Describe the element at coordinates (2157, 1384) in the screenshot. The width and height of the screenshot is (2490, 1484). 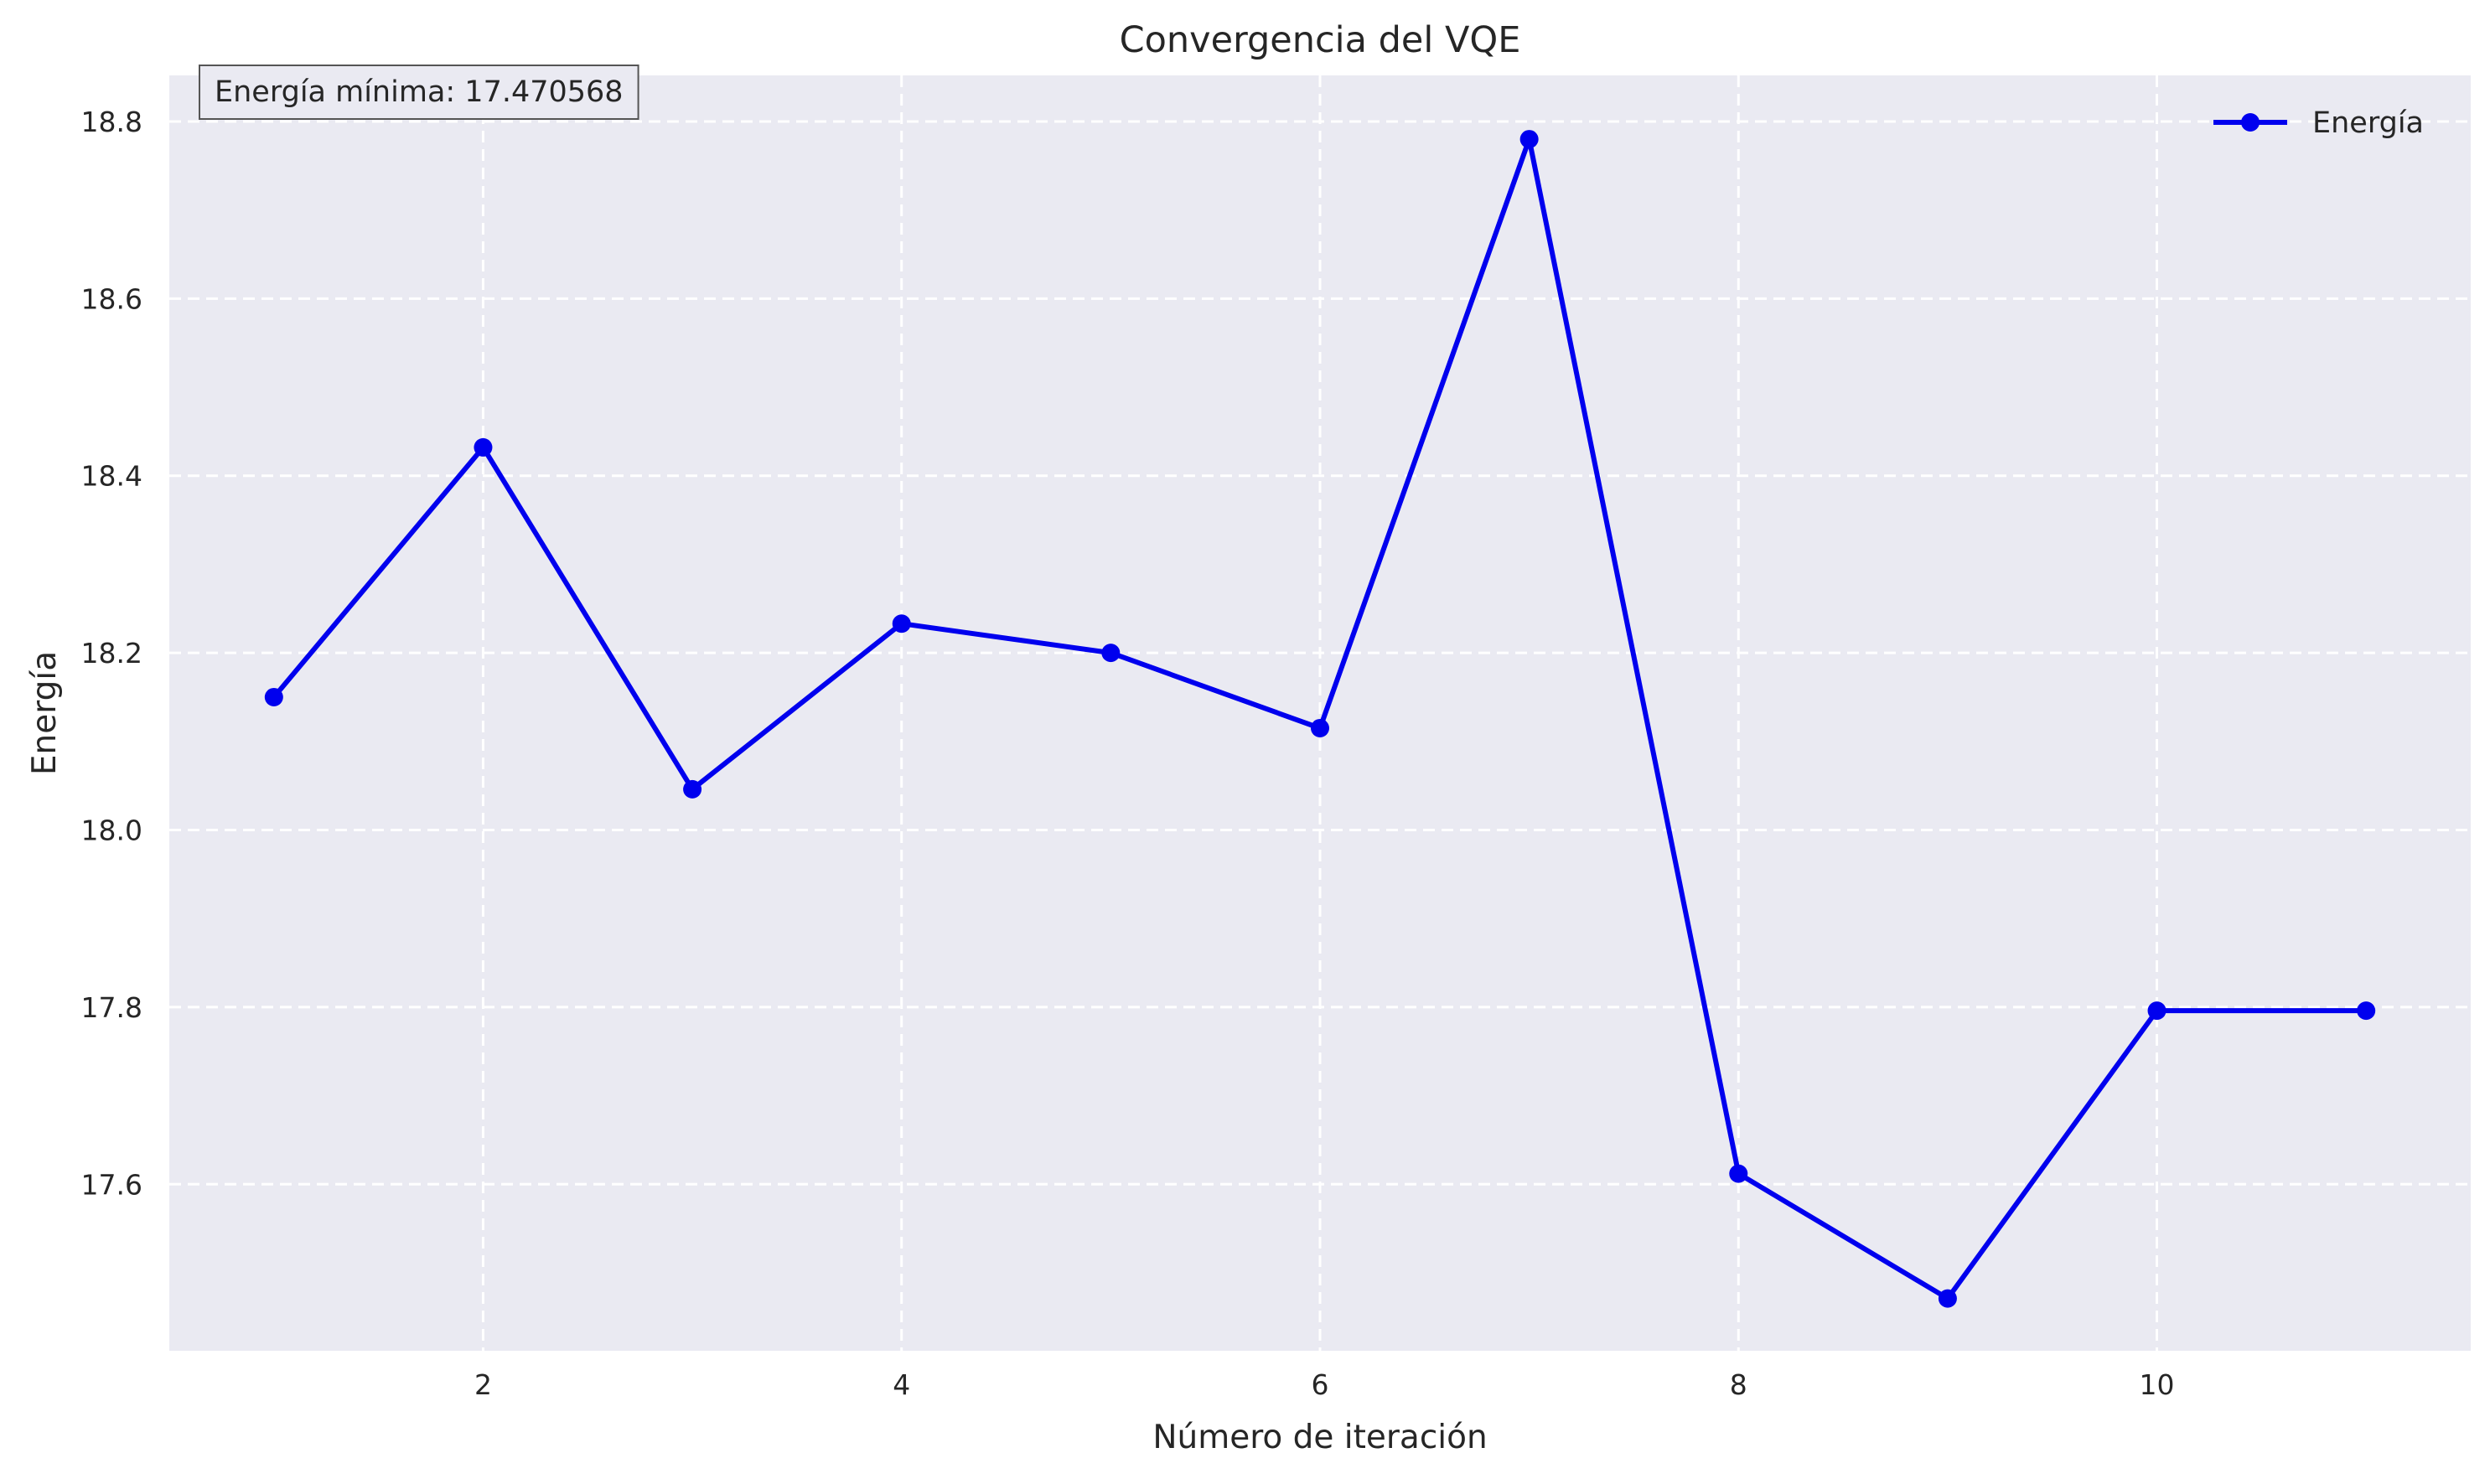
I see `x-tick-label: 10` at that location.